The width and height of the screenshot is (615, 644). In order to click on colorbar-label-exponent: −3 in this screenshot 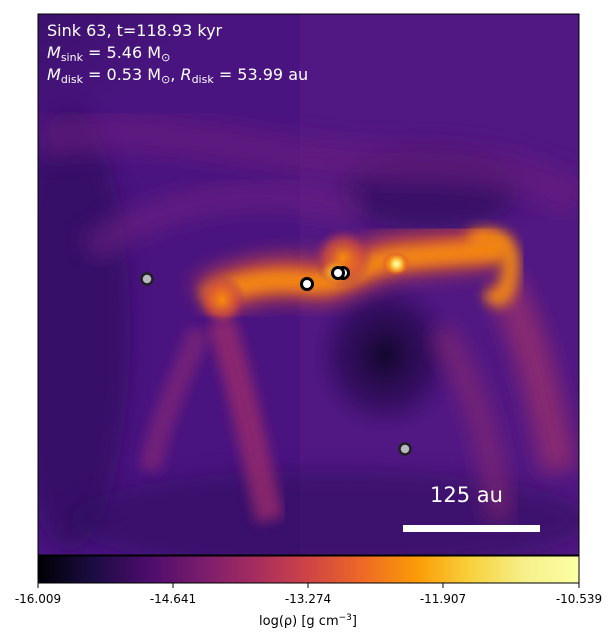, I will do `click(345, 618)`.